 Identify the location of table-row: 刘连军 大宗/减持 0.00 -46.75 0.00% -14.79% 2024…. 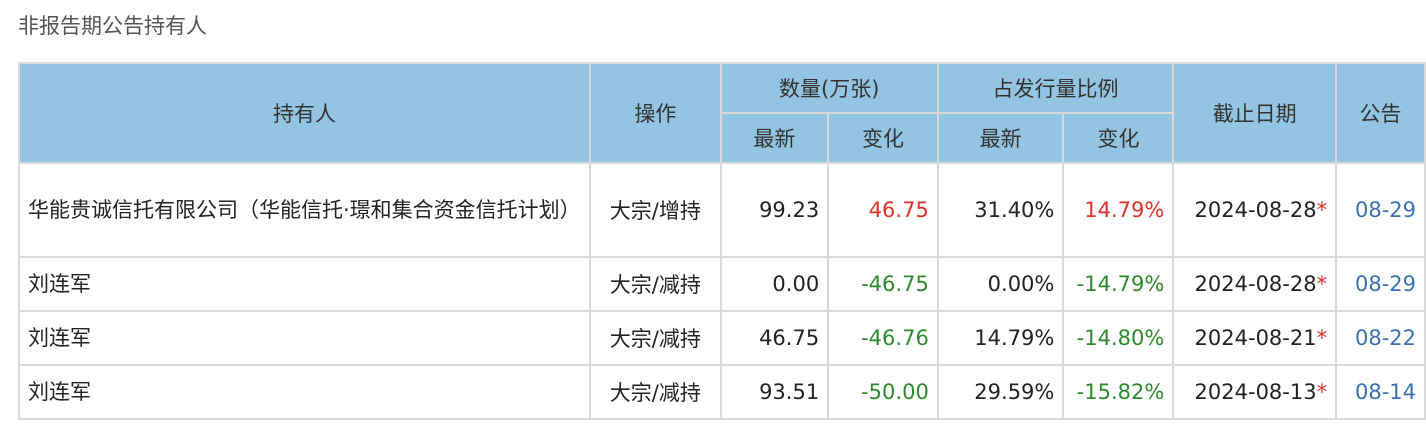
(722, 284).